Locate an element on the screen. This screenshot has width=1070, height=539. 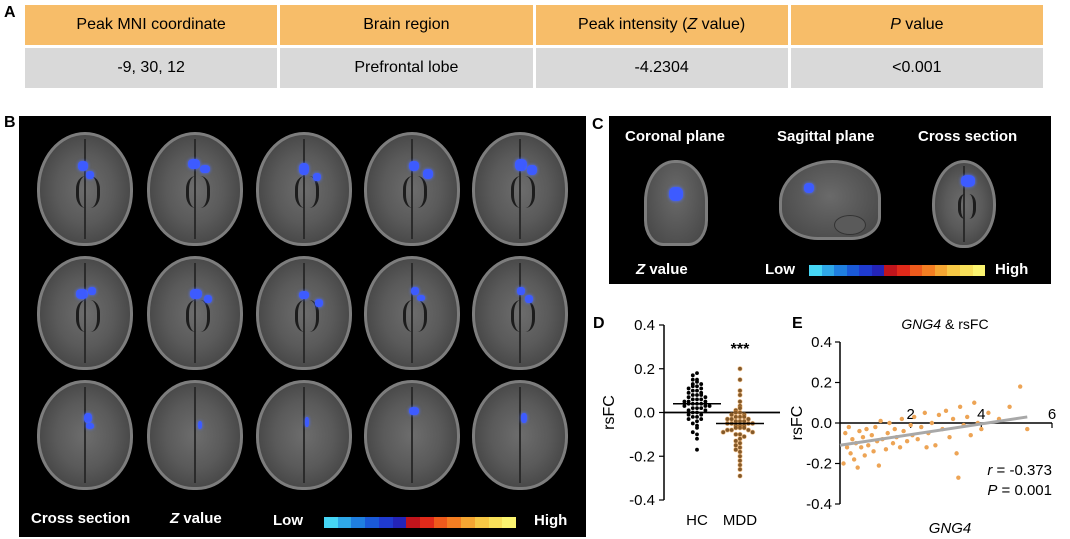
coronal-brain-image is located at coordinates (676, 203).